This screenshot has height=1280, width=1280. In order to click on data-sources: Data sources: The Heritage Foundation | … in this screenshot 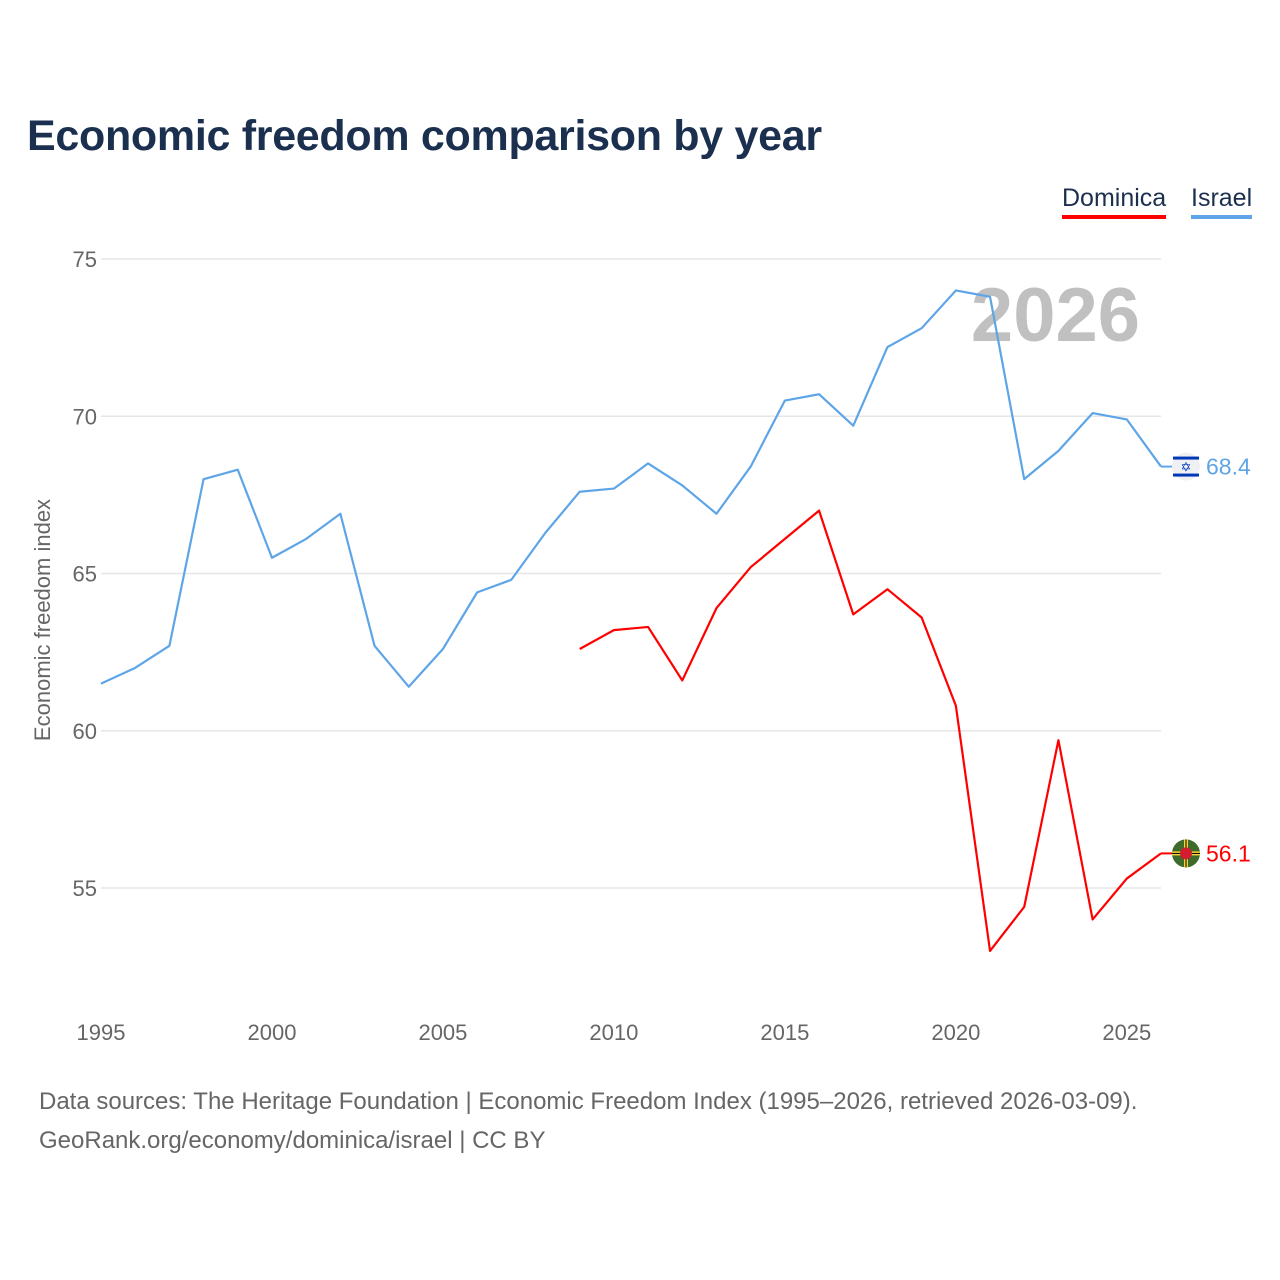, I will do `click(588, 1101)`.